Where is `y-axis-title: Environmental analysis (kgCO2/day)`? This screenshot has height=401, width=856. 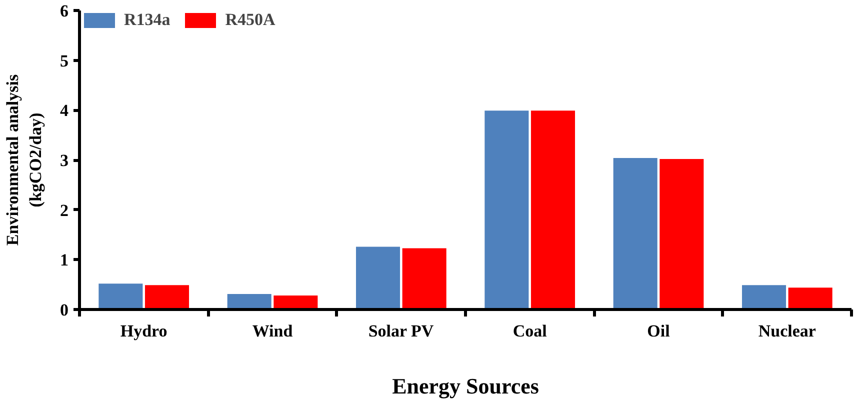
y-axis-title: Environmental analysis (kgCO2/day) is located at coordinates (24, 160).